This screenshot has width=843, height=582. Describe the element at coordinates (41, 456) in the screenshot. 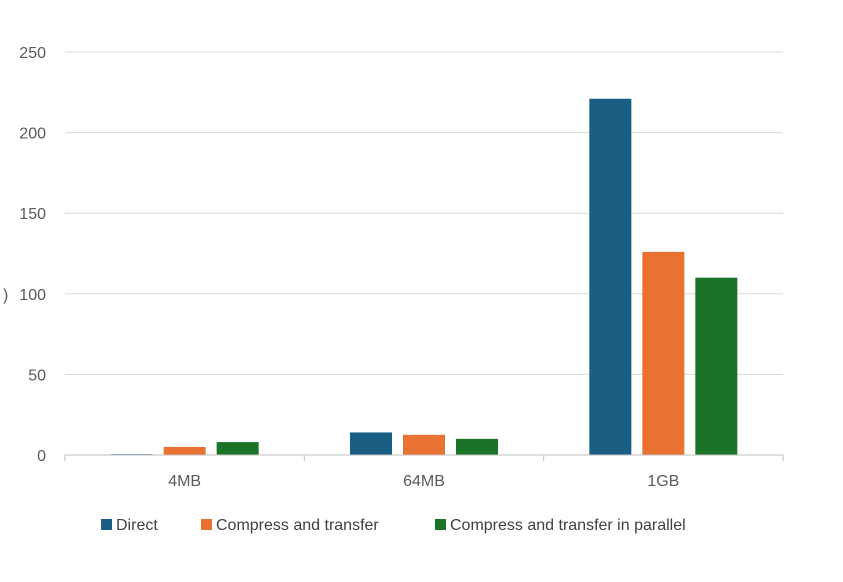

I see `y-tick-label: 0` at that location.